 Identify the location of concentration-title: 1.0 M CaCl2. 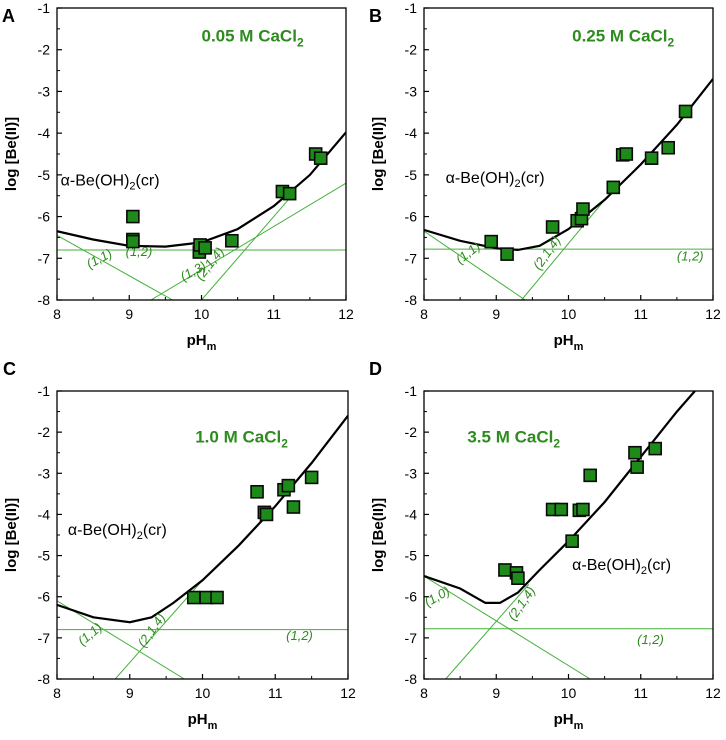
(241, 438).